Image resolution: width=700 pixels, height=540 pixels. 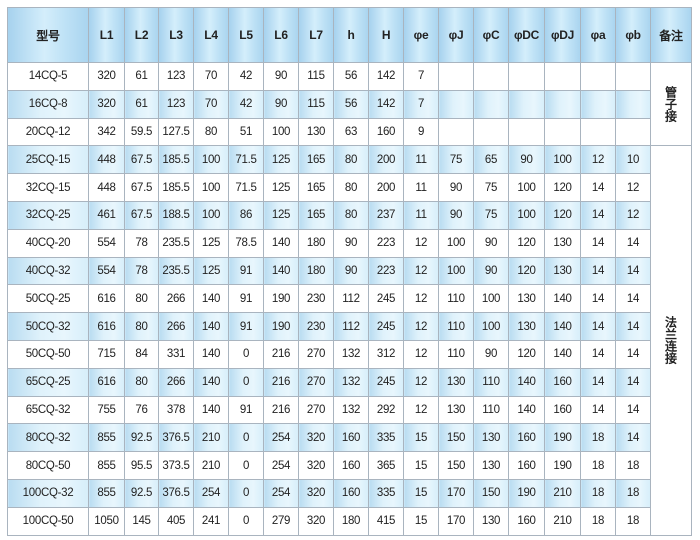 What do you see at coordinates (176, 215) in the screenshot?
I see `value-cell: 188.5` at bounding box center [176, 215].